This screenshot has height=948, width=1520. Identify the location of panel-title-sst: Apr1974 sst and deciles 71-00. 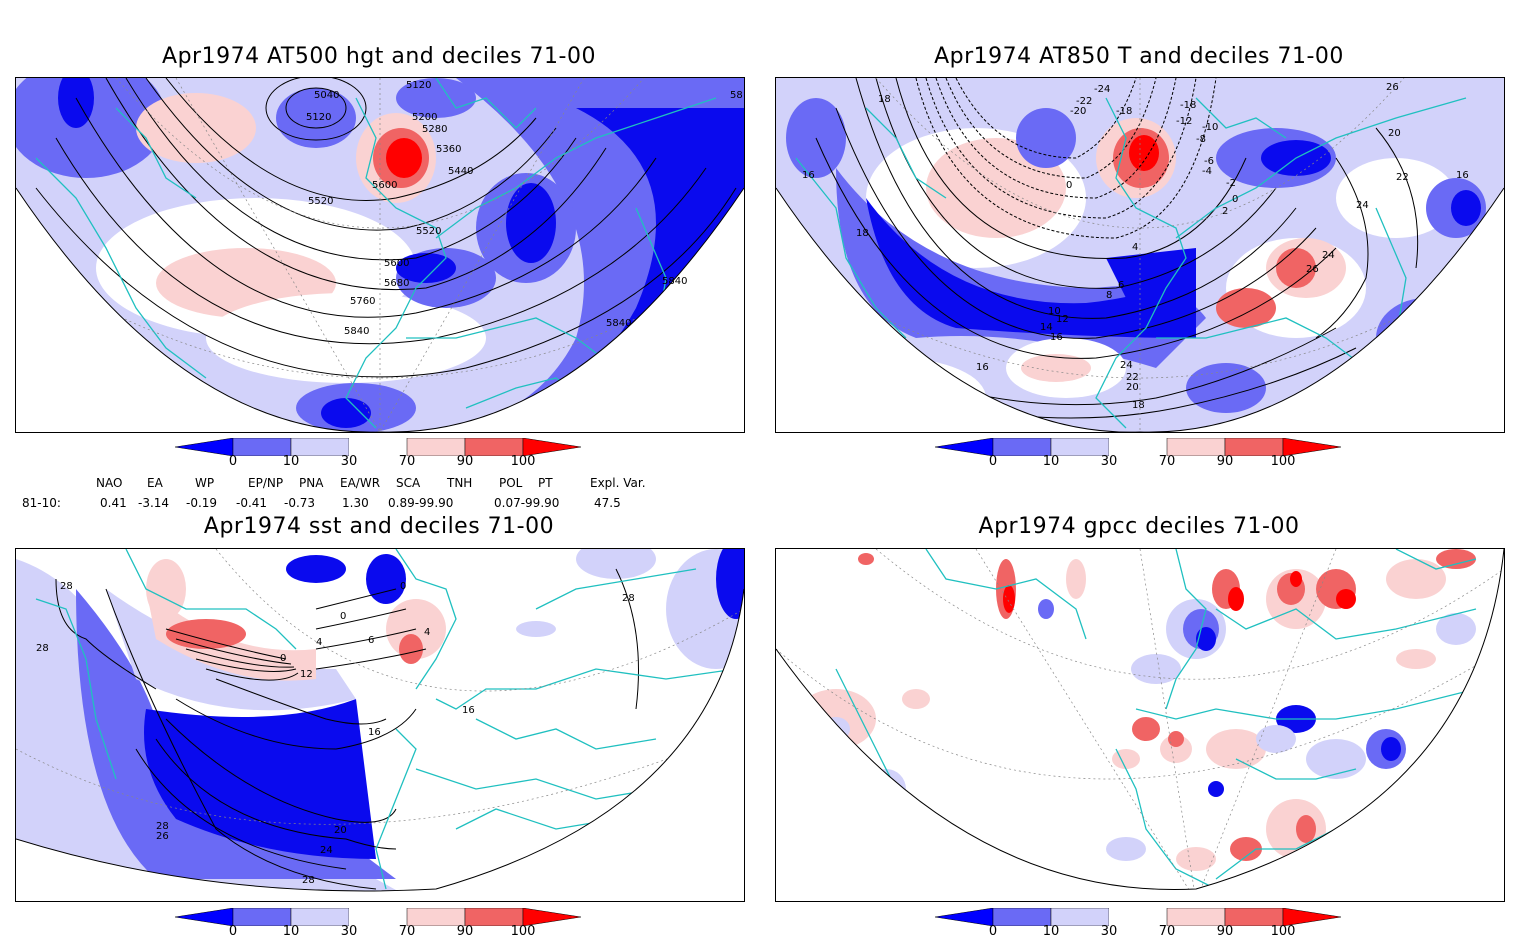
(379, 526).